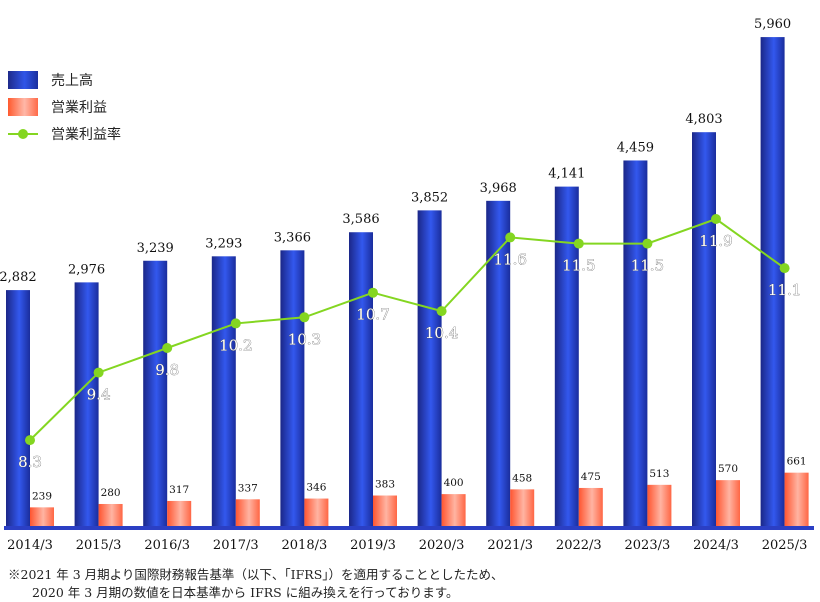 The height and width of the screenshot is (602, 820). I want to click on data-label-sales-2016/3: 3,239, so click(155, 248).